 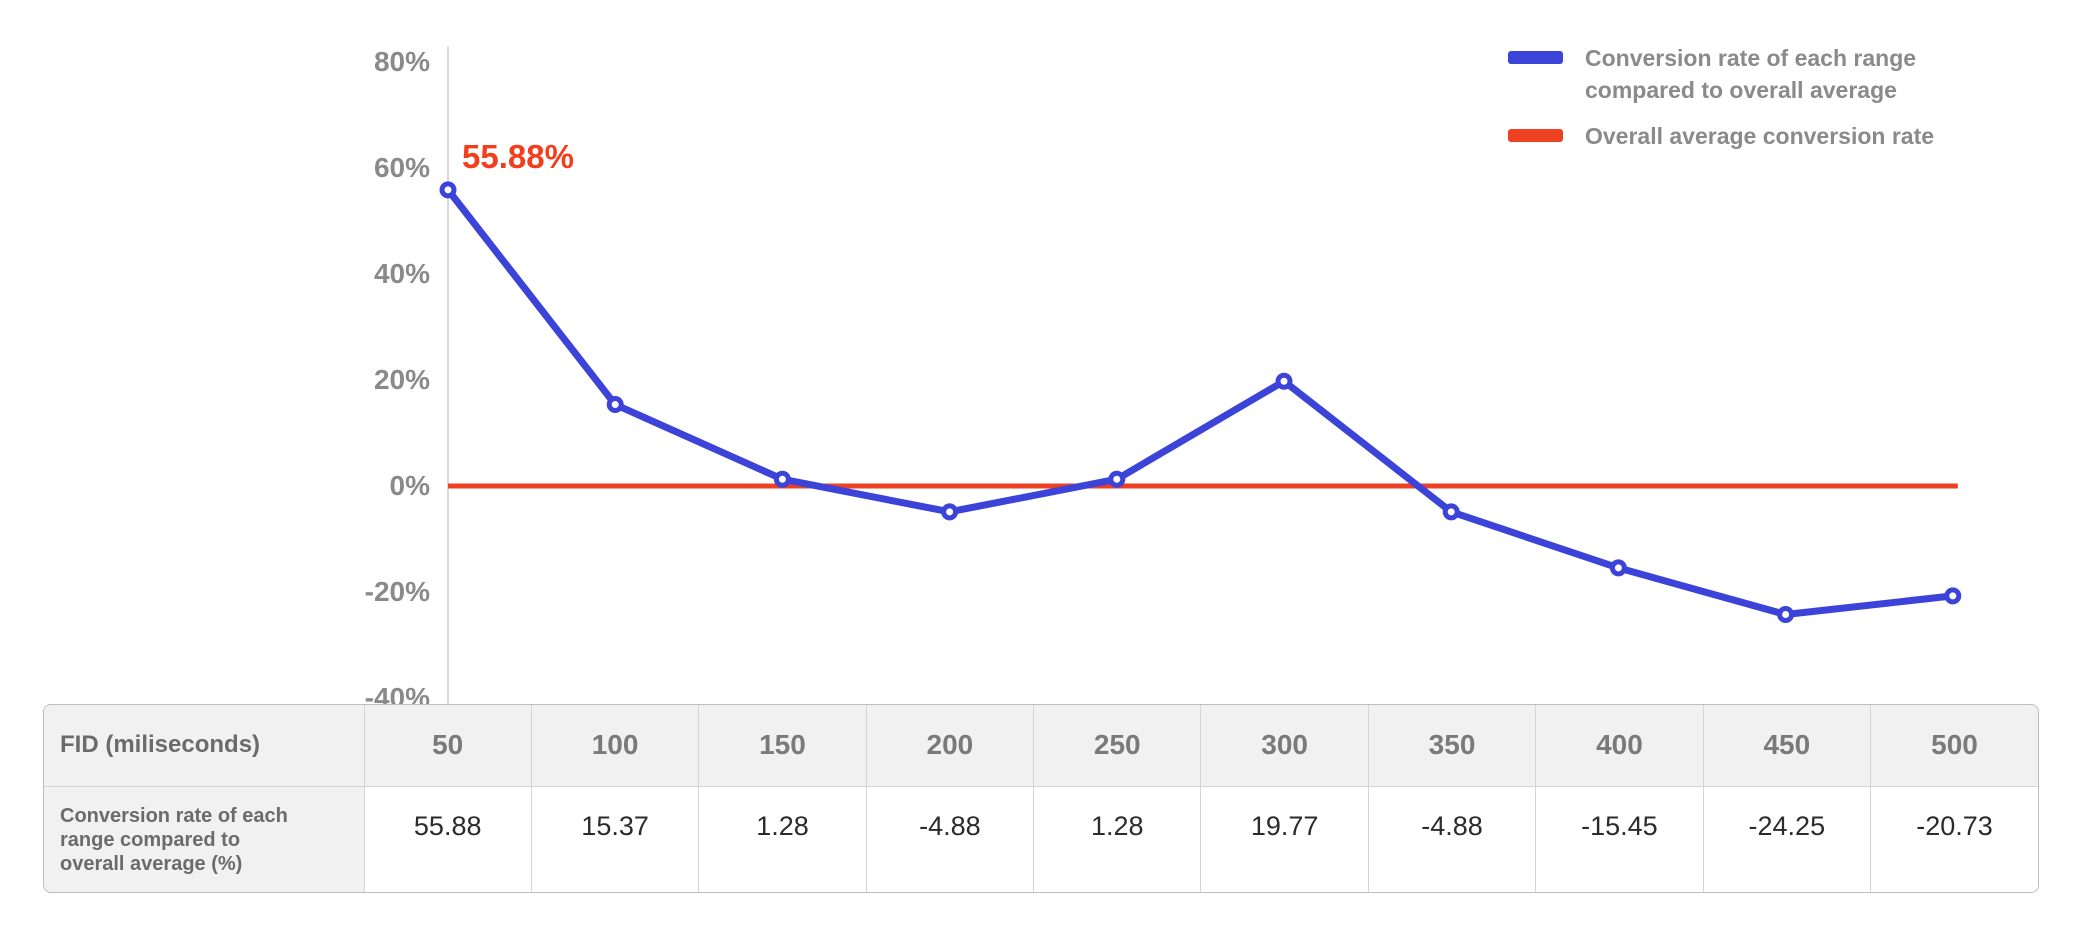 I want to click on legend-swatch-blue, so click(x=1535, y=57).